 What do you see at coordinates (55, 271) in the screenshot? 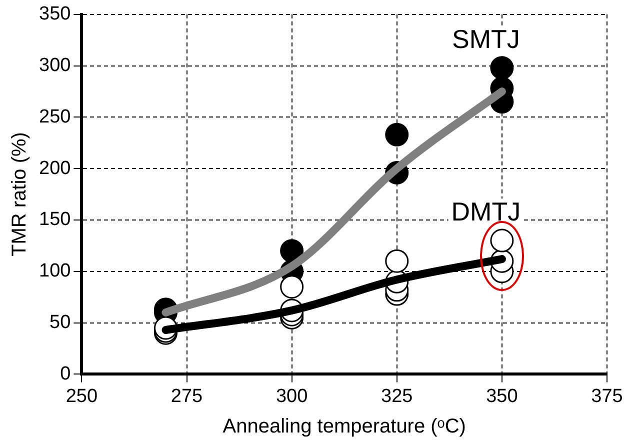
I see `y-tick-label: 100` at bounding box center [55, 271].